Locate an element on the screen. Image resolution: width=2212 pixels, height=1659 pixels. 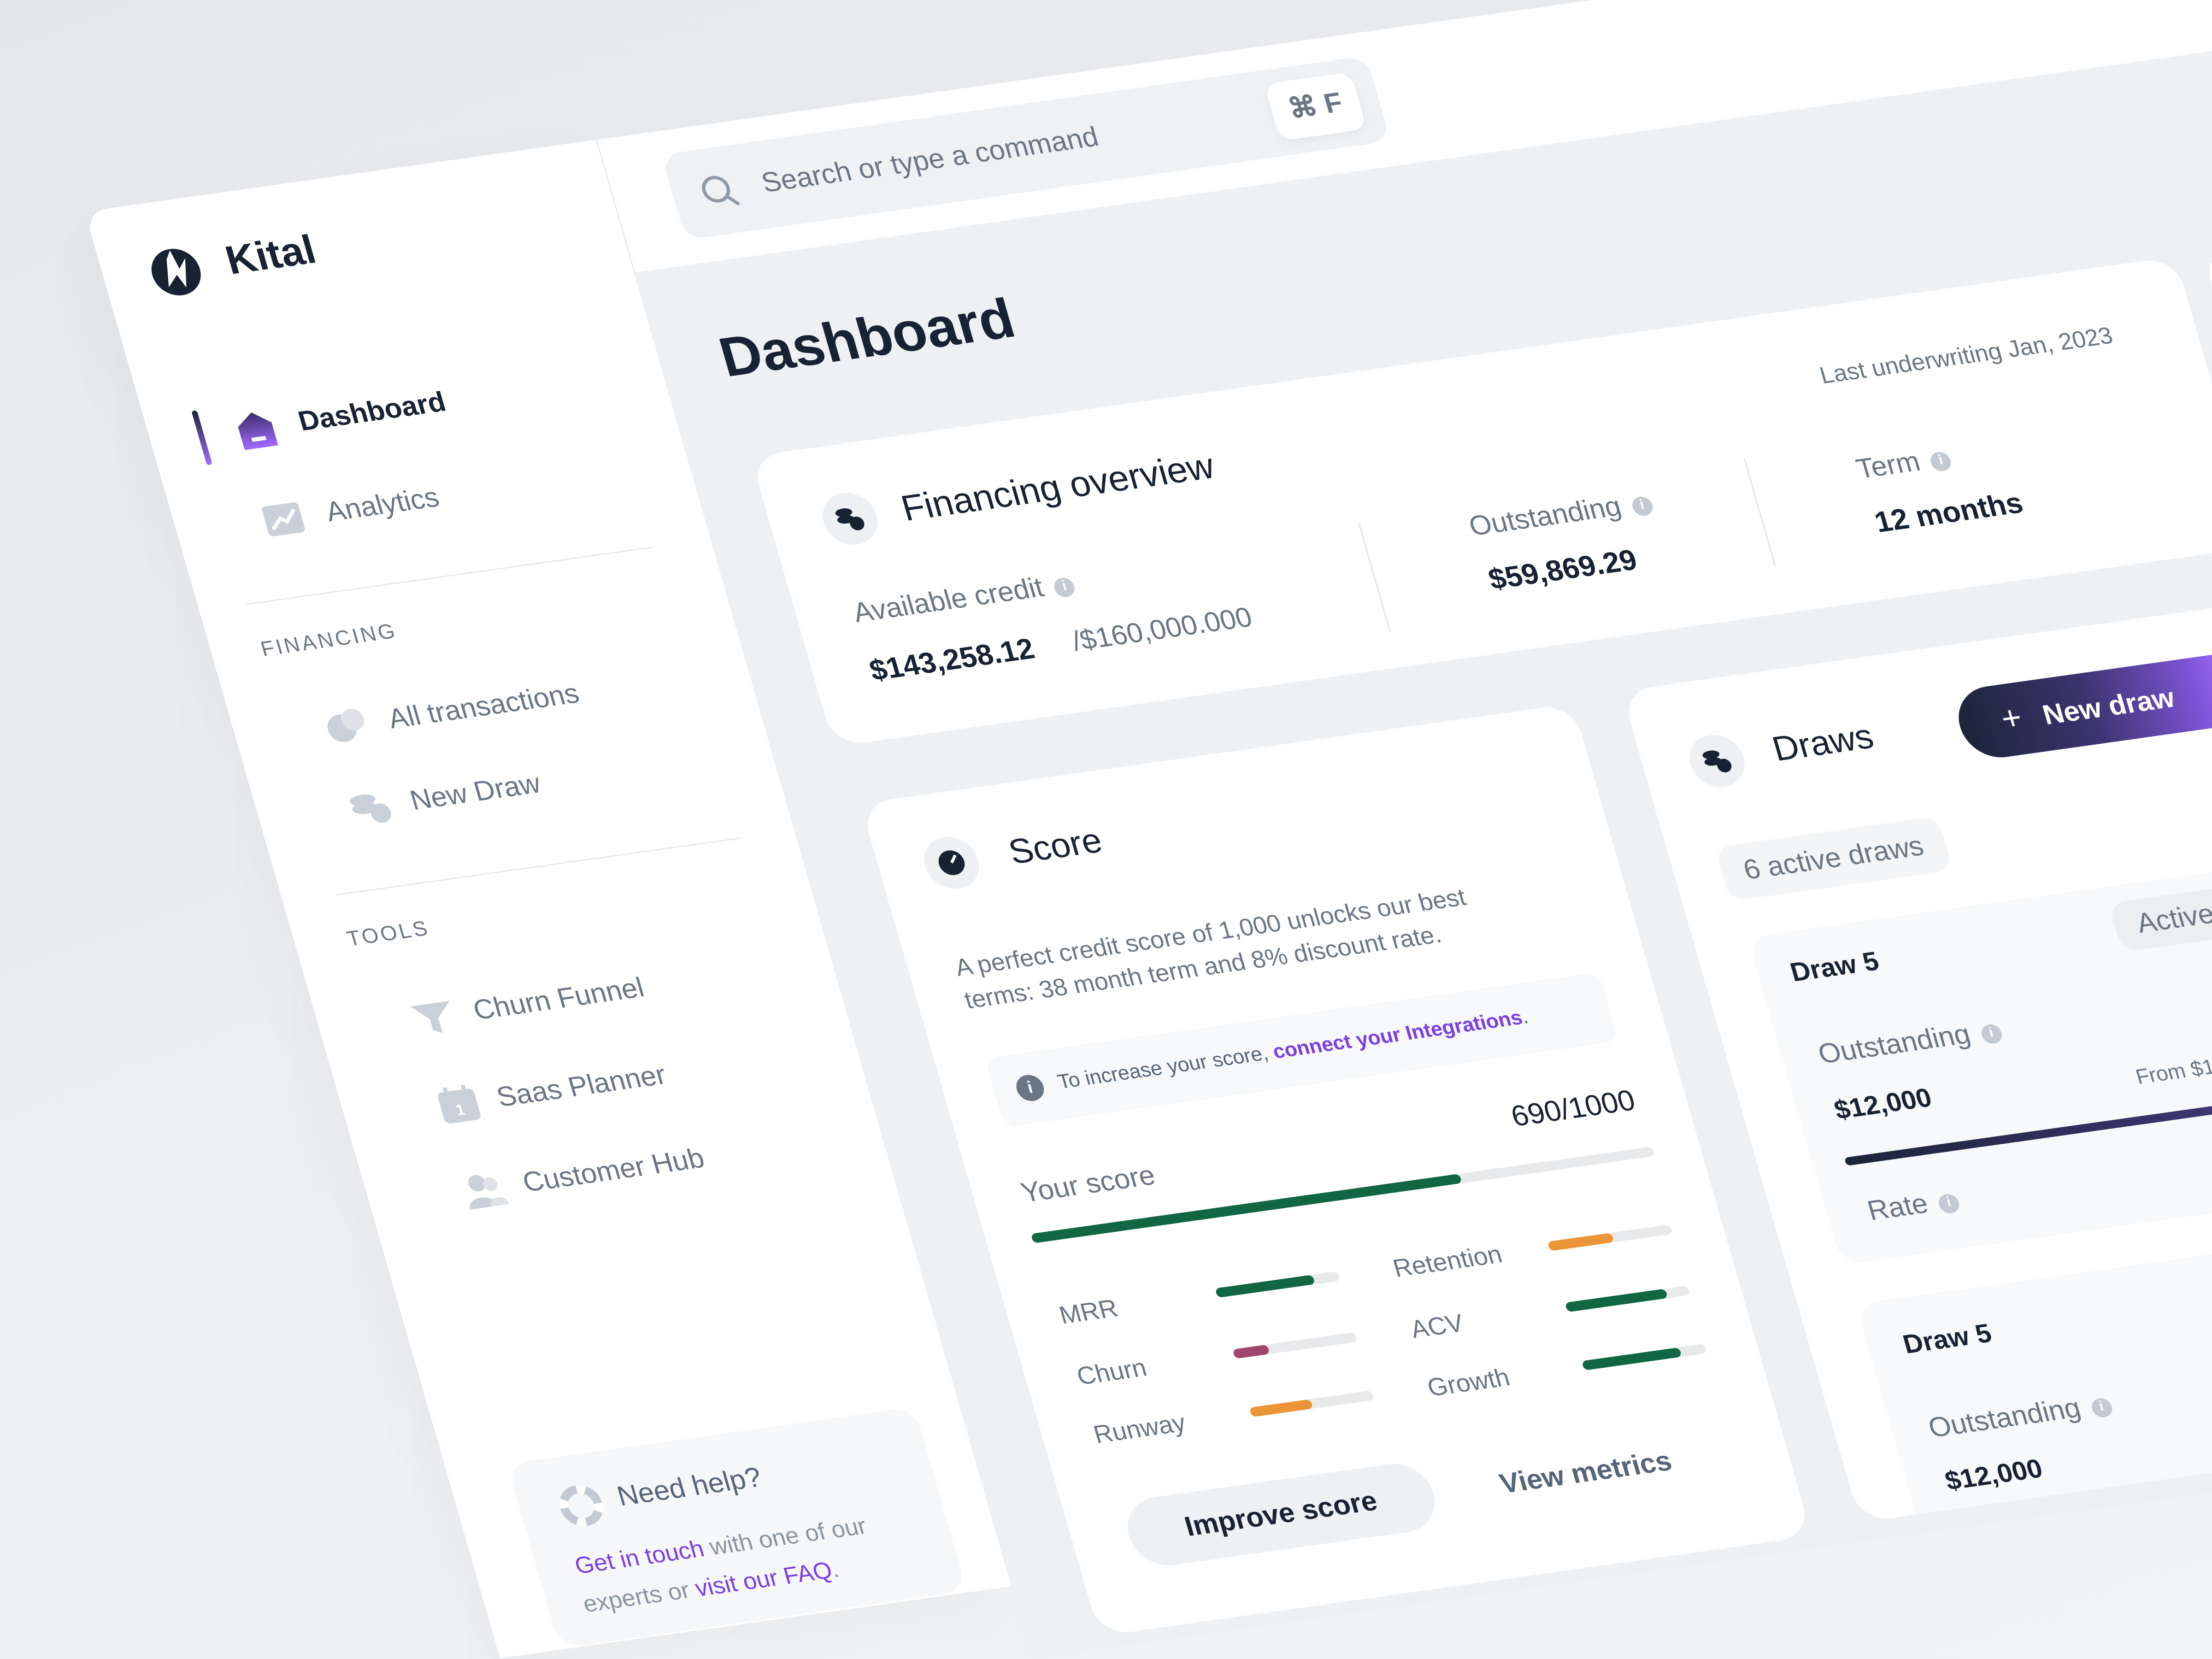
sidebar-item-new-draw: New Draw is located at coordinates (559, 781).